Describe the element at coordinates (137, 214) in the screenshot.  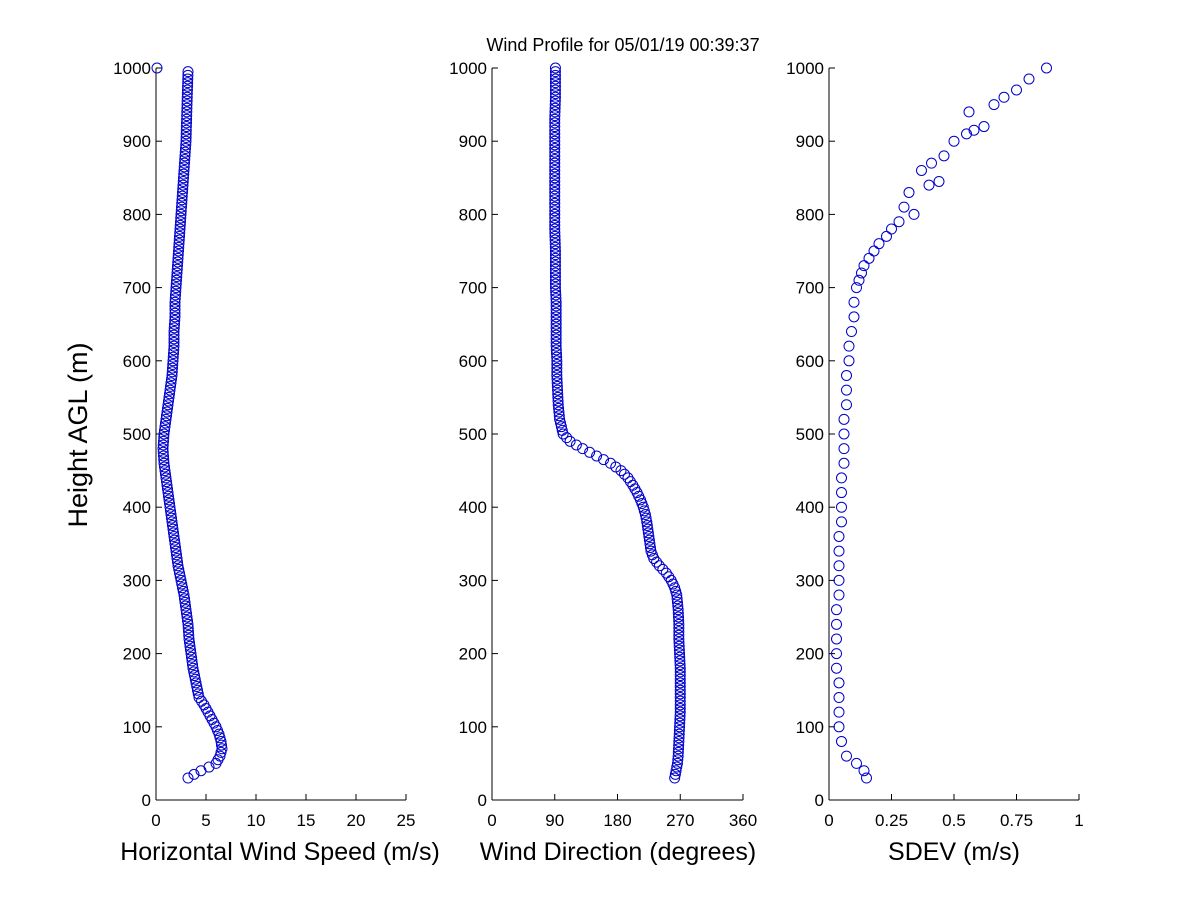
I see `speed-ytick-label: 800` at that location.